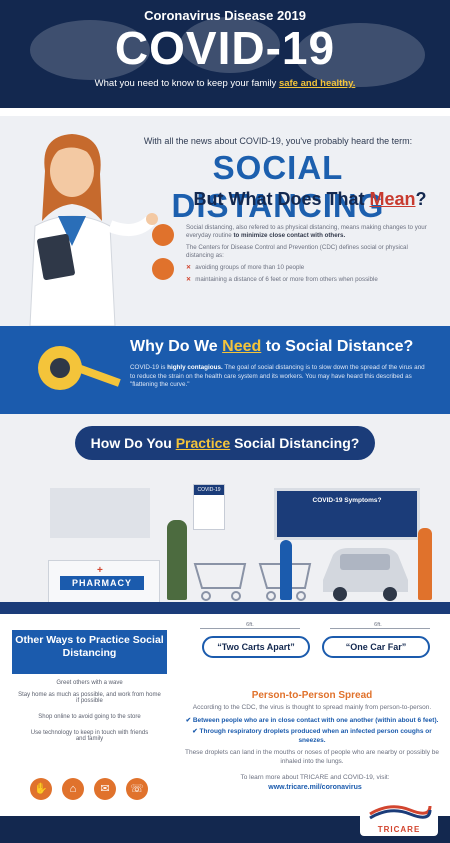  I want to click on carts-measurement: 6ft., so click(250, 625).